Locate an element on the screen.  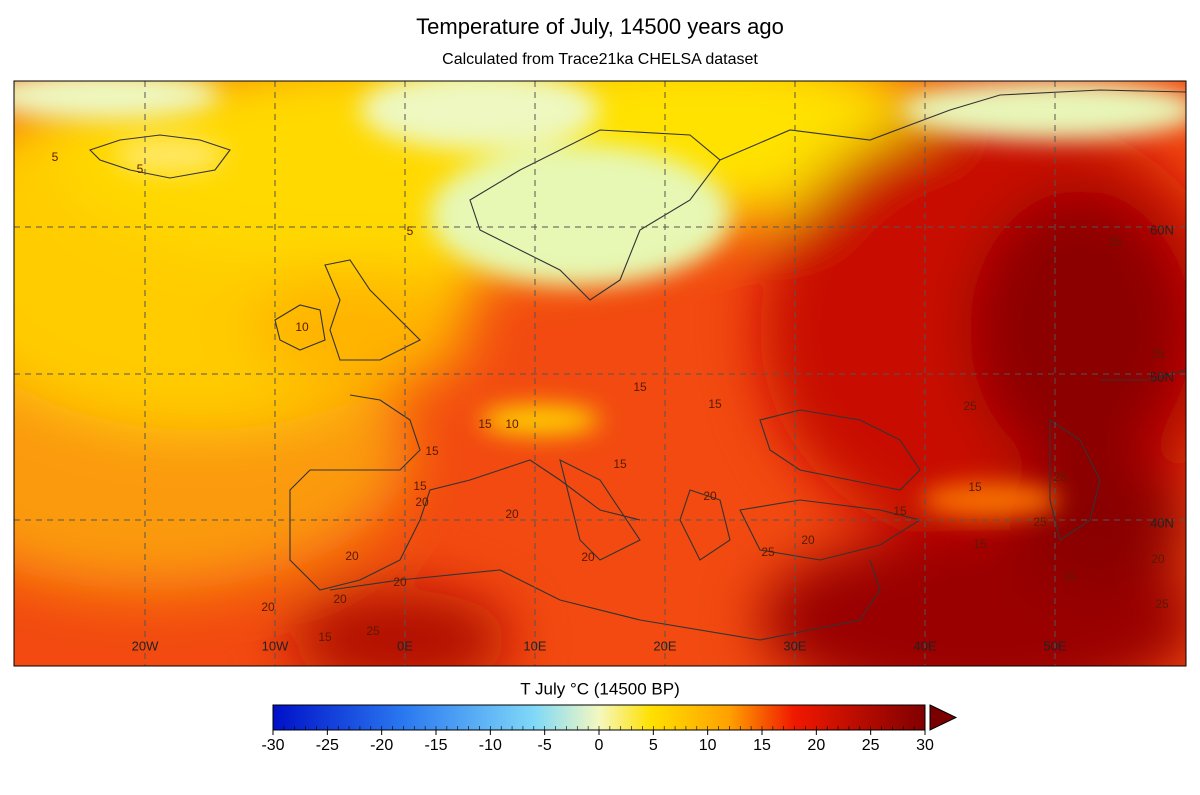
lon-label: 30E is located at coordinates (794, 645).